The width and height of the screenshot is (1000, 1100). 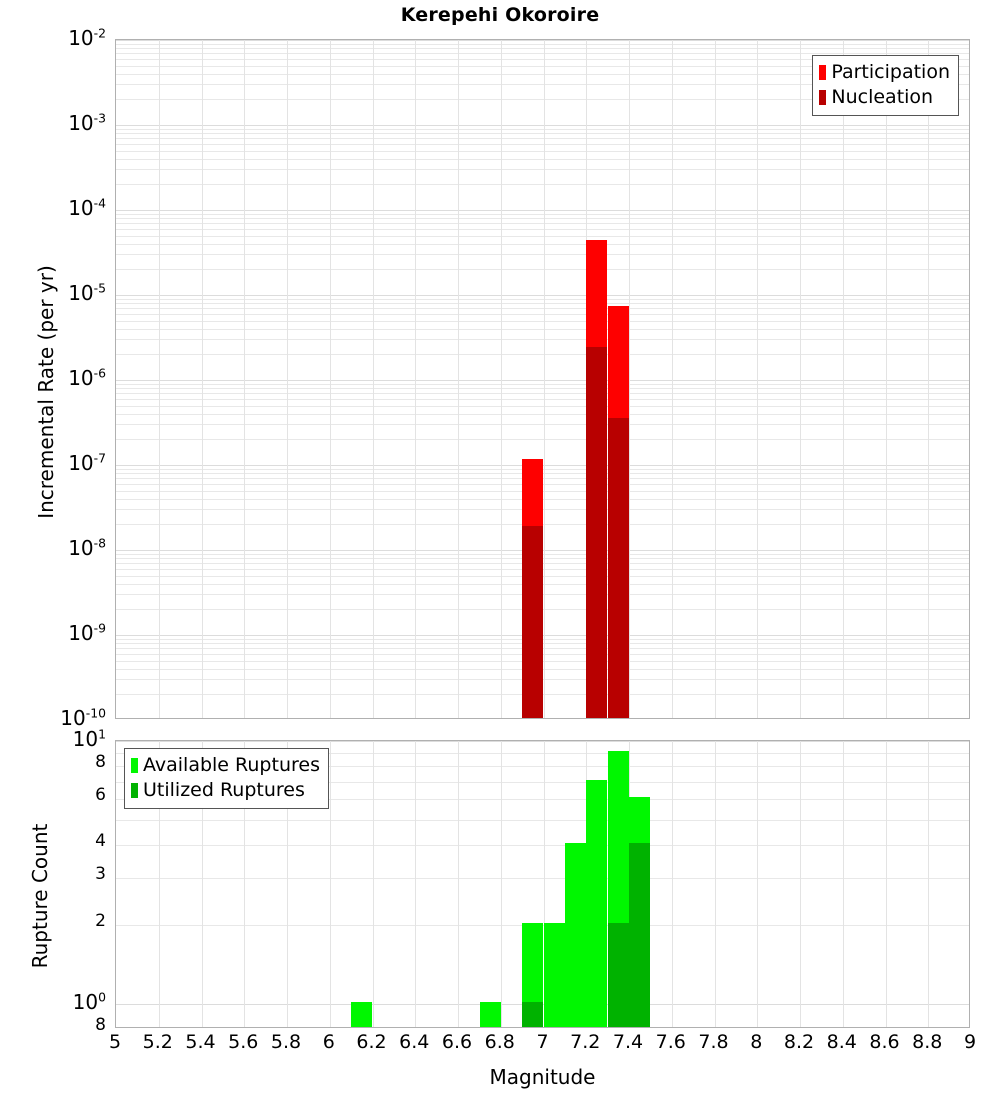 What do you see at coordinates (87, 377) in the screenshot?
I see `yaxis-tick-label: 10⁻⁶` at bounding box center [87, 377].